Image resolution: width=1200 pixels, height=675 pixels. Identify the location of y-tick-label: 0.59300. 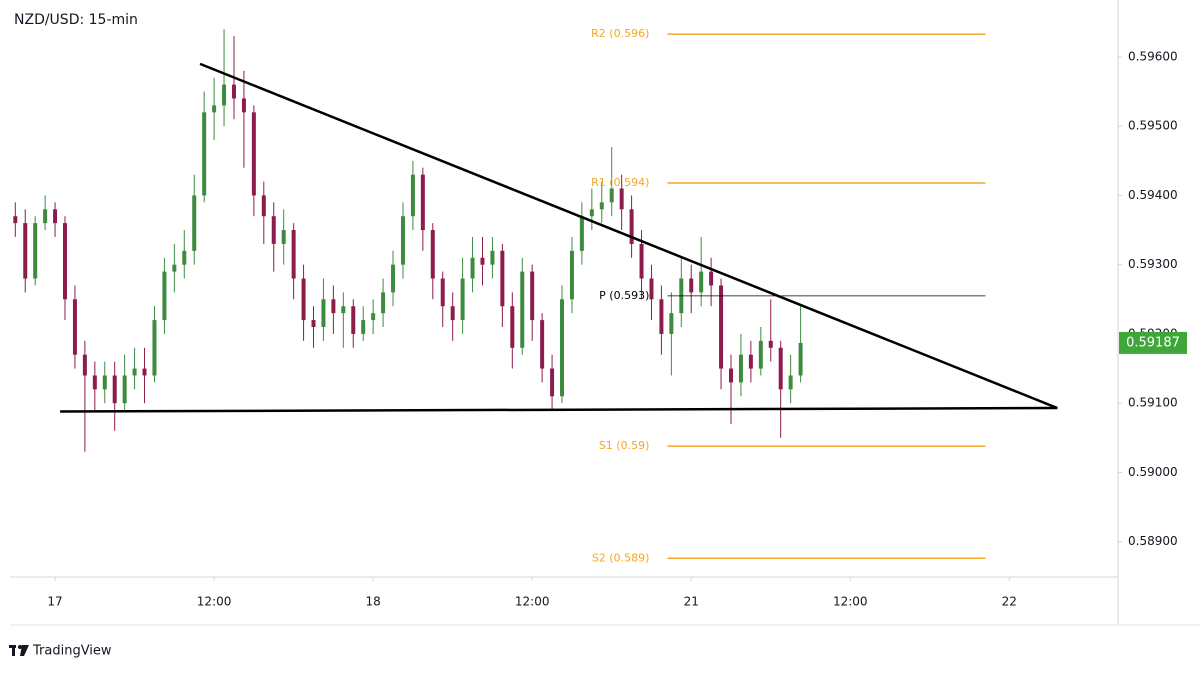
(1153, 264).